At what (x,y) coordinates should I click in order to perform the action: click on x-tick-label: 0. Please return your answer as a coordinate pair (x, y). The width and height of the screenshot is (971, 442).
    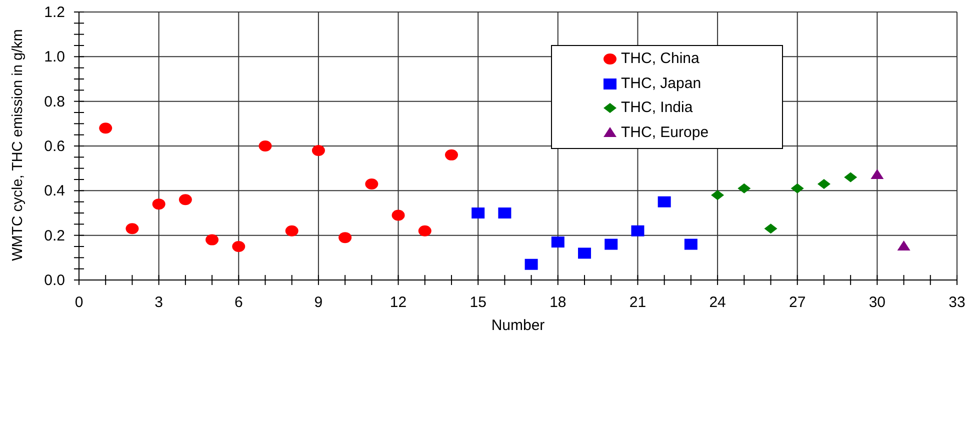
    Looking at the image, I should click on (79, 302).